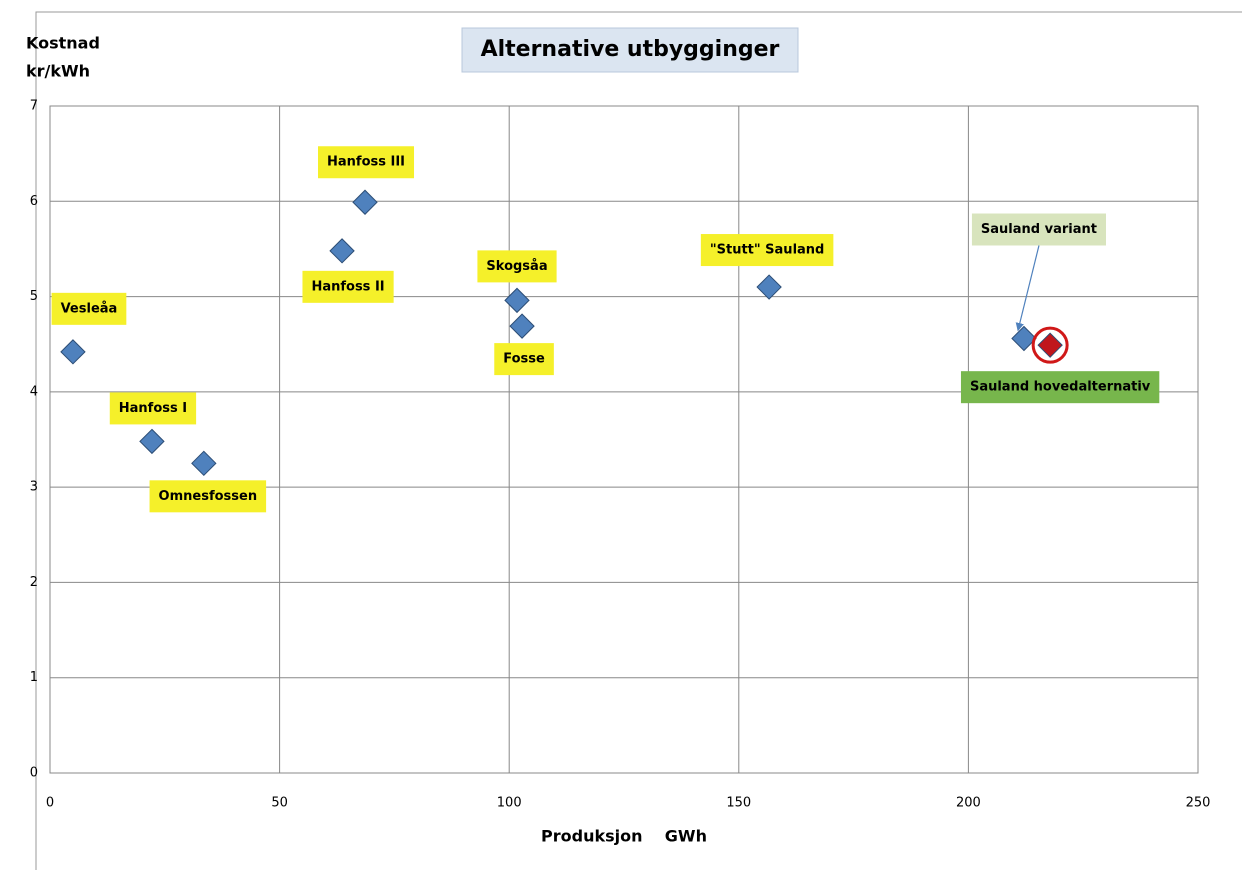  Describe the element at coordinates (34, 106) in the screenshot. I see `y-tick-label: 7` at that location.